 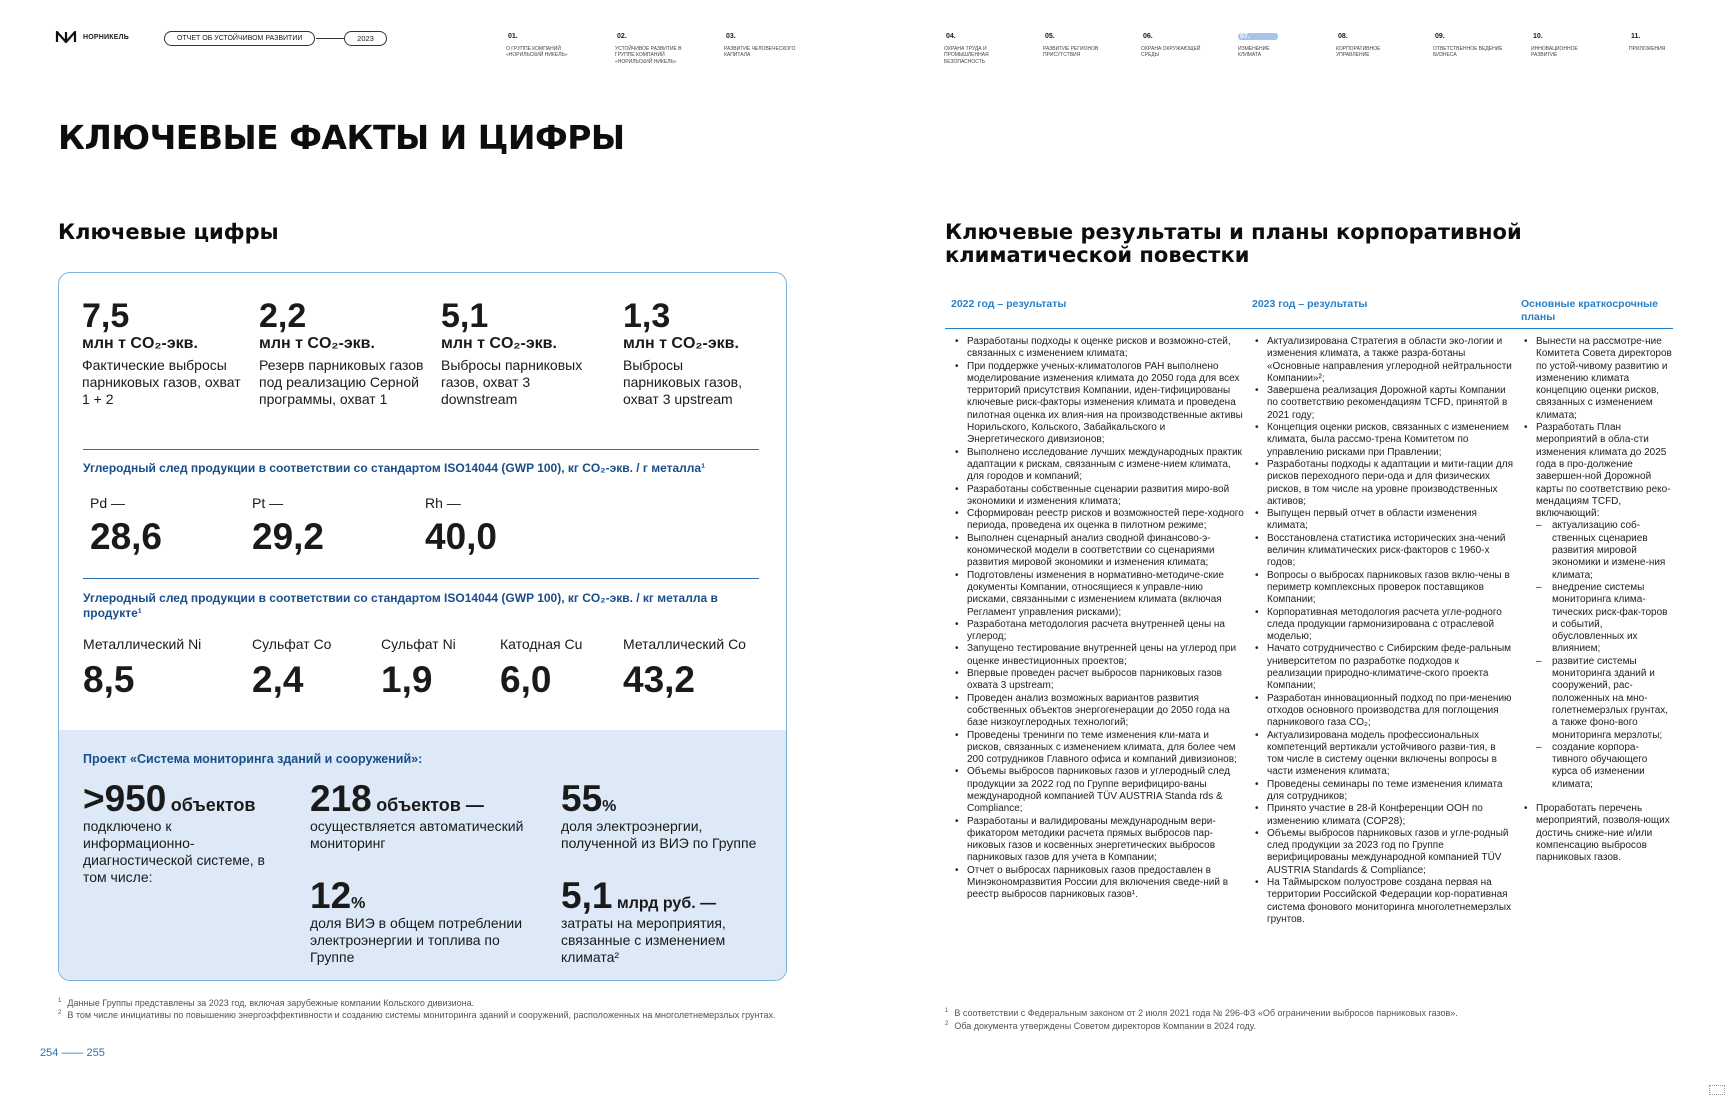 I want to click on nav-label: РАЗВИТИЕ РЕГИОНОВ ПРИСУТСТВИЯ, so click(x=1071, y=52).